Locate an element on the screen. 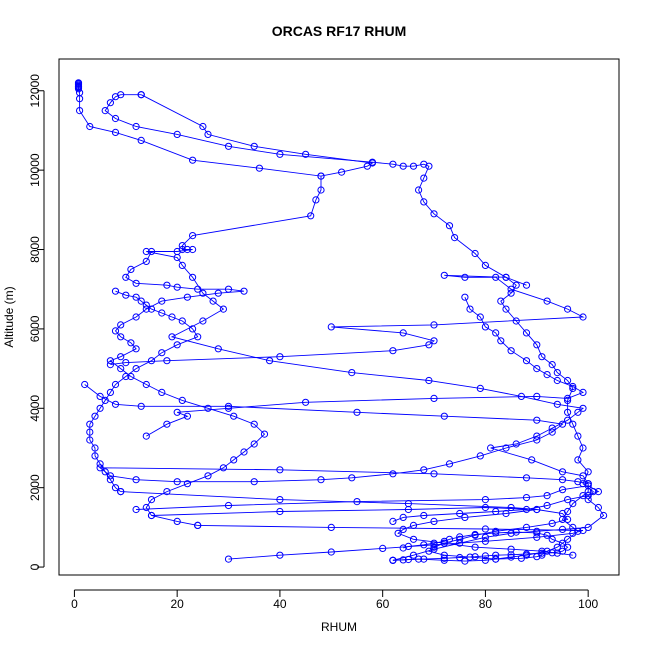 The height and width of the screenshot is (650, 650). x-tick-label: 60 is located at coordinates (383, 604).